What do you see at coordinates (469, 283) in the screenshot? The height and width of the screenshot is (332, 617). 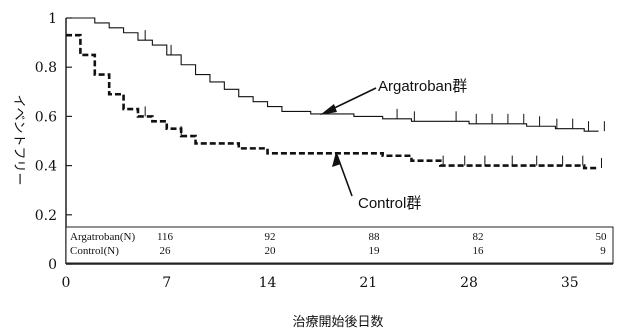 I see `x-tick-label: 28` at bounding box center [469, 283].